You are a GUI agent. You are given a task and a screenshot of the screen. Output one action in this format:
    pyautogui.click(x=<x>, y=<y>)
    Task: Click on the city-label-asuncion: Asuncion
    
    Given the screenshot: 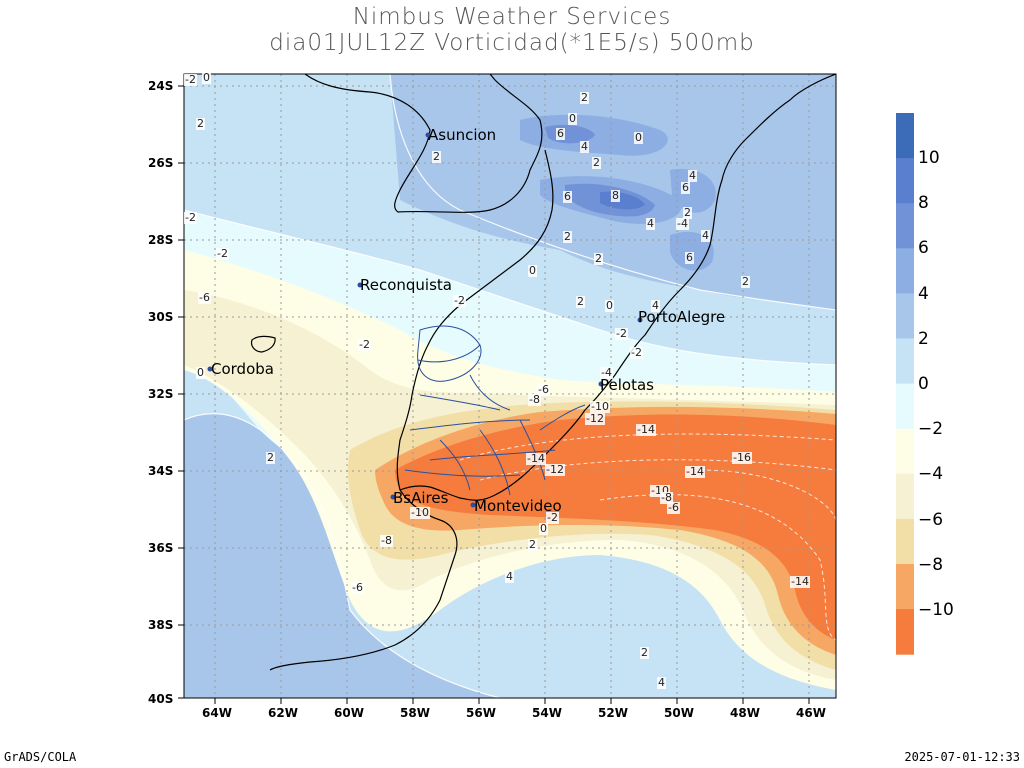 What is the action you would take?
    pyautogui.click(x=462, y=135)
    